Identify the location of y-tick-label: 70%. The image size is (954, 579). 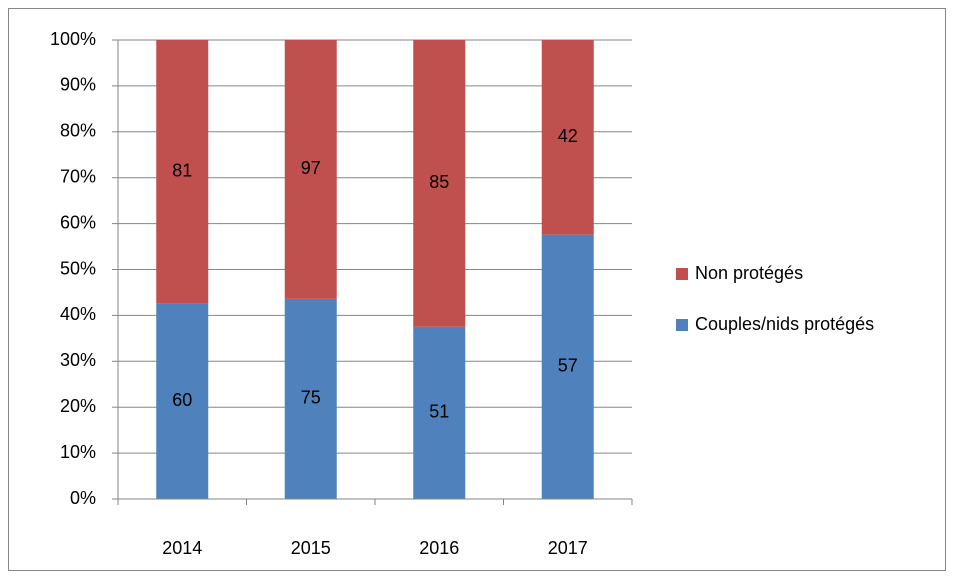
(78, 176).